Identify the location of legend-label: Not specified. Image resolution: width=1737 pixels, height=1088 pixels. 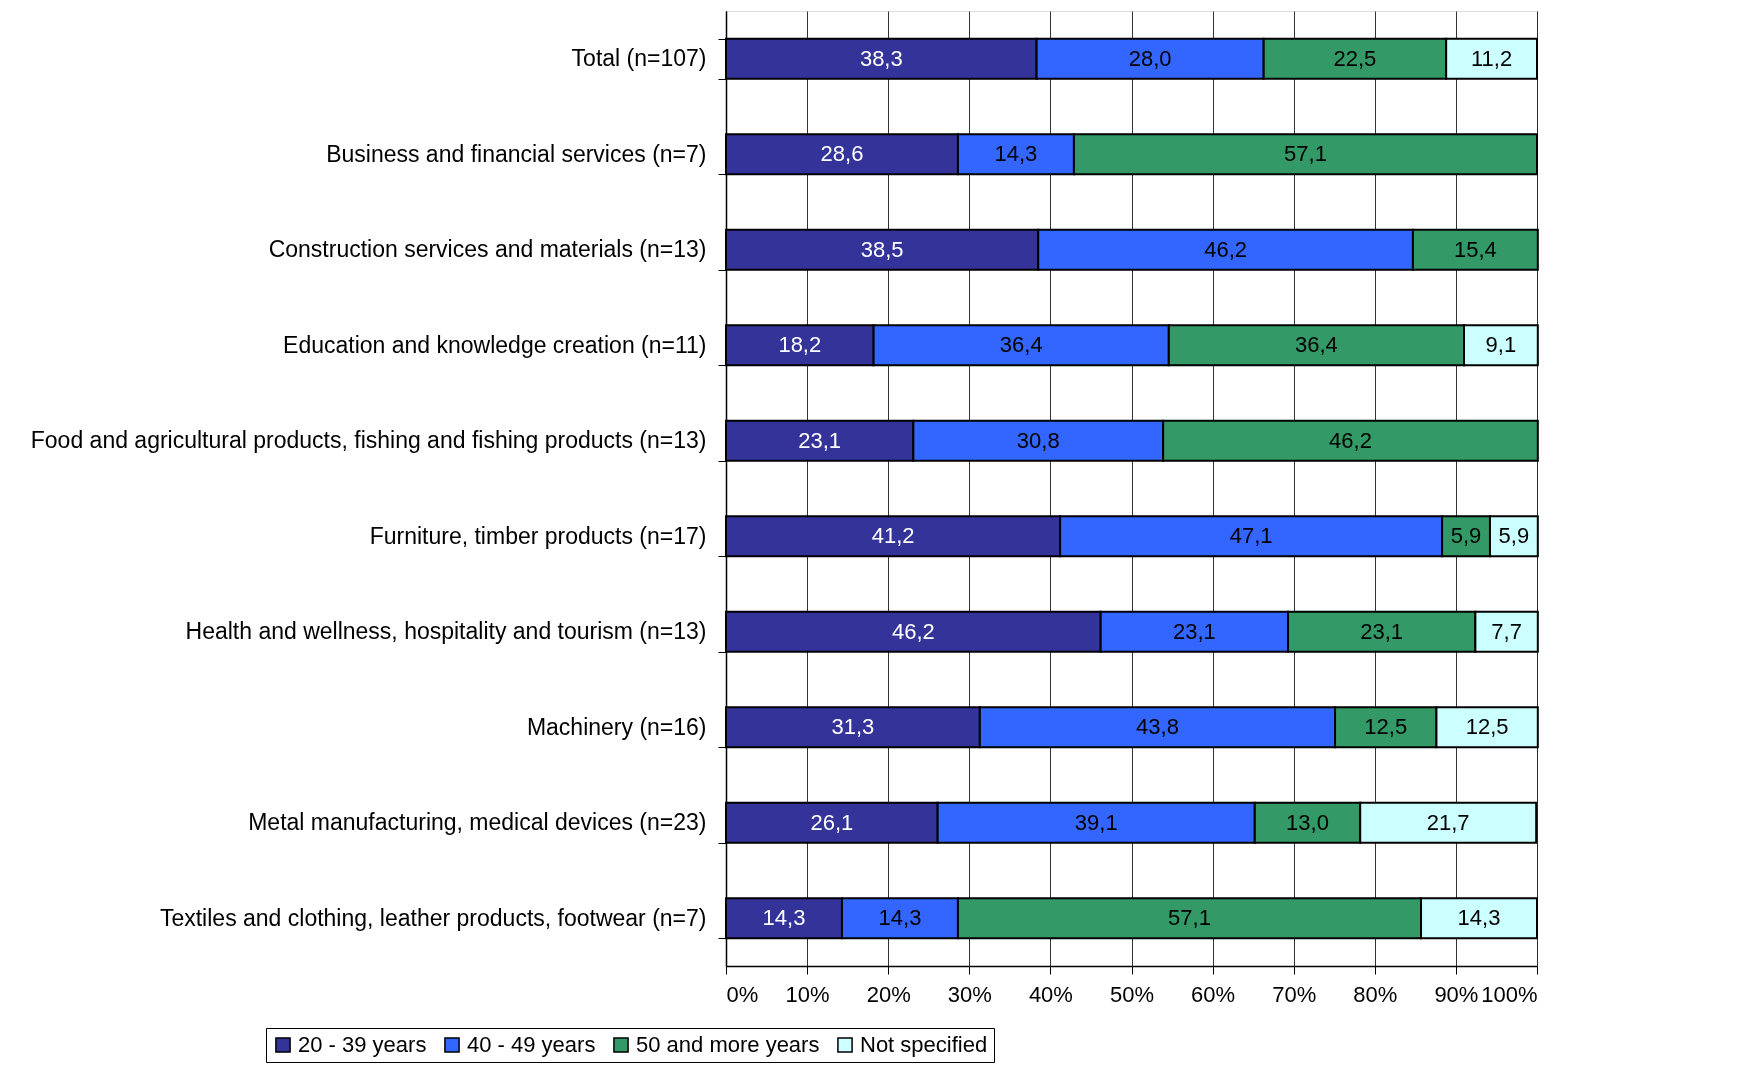
(924, 1044).